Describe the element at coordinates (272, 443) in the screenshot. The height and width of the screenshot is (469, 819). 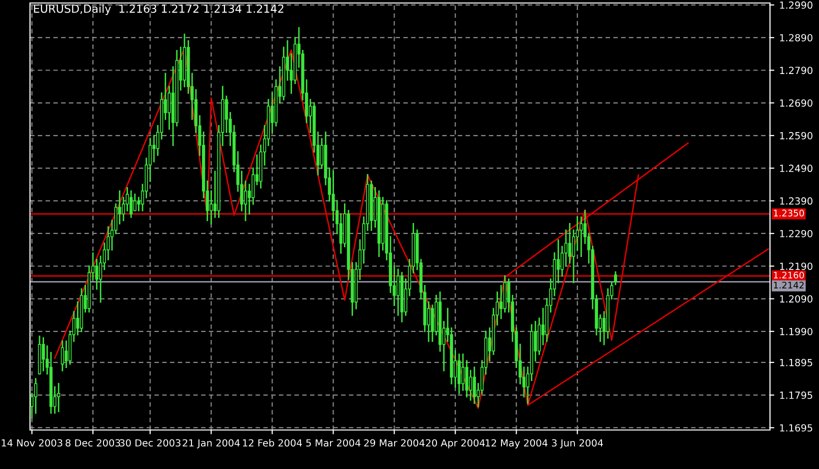
I see `x-tick-label: 12 Feb 2004` at that location.